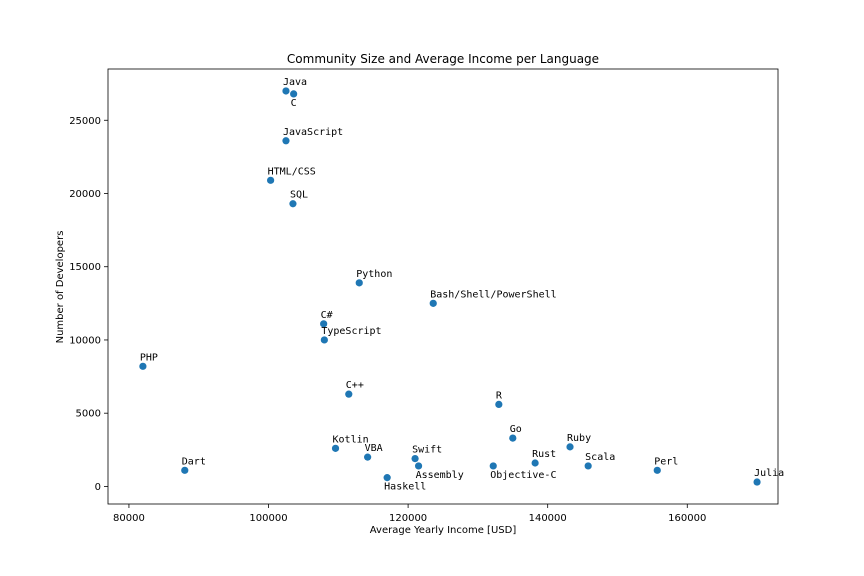  I want to click on point-label: Python, so click(374, 274).